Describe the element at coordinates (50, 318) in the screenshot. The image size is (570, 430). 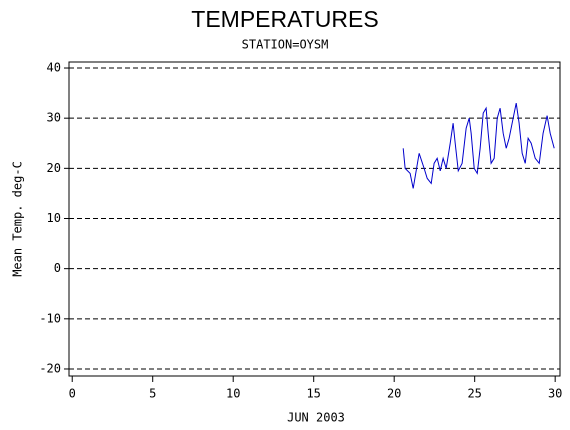
I see `y-tick-label: -10` at that location.